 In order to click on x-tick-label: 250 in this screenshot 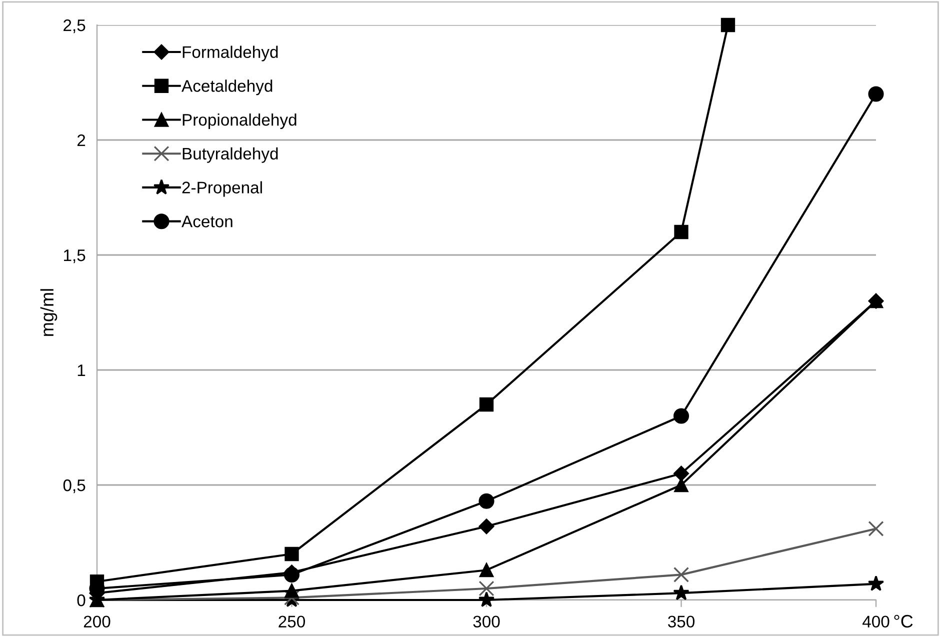, I will do `click(292, 622)`.